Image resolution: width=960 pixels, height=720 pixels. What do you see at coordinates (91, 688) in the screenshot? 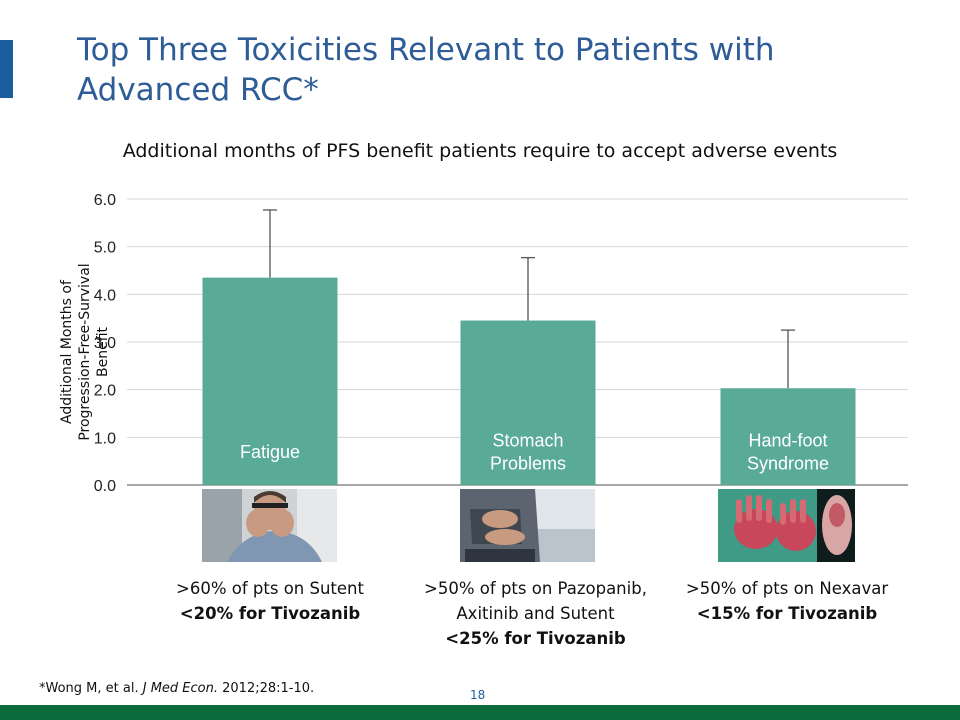
I see `footnote-prefix: *Wong M, et al.` at bounding box center [91, 688].